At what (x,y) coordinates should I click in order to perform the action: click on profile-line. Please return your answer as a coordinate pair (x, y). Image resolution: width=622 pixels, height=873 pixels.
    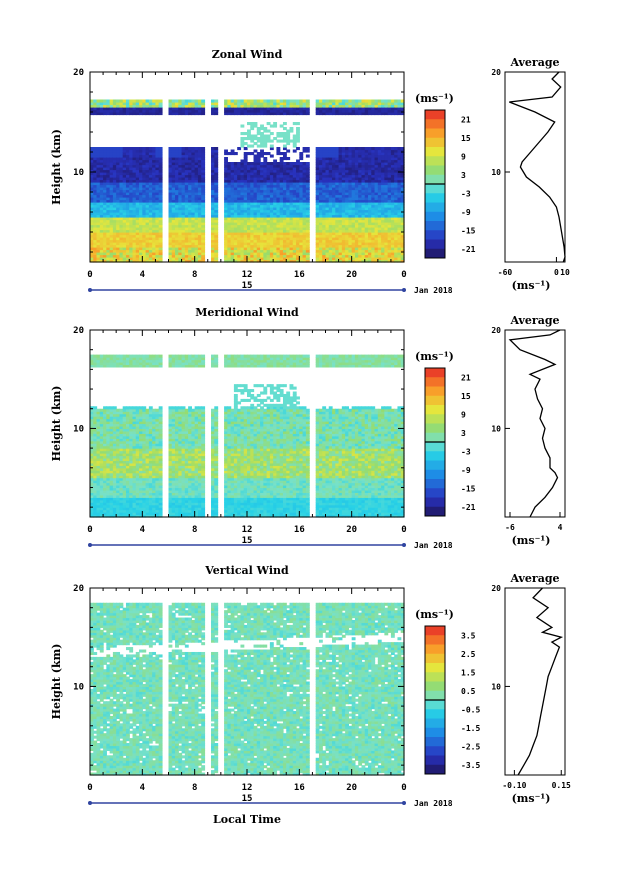
    Looking at the image, I should click on (537, 167).